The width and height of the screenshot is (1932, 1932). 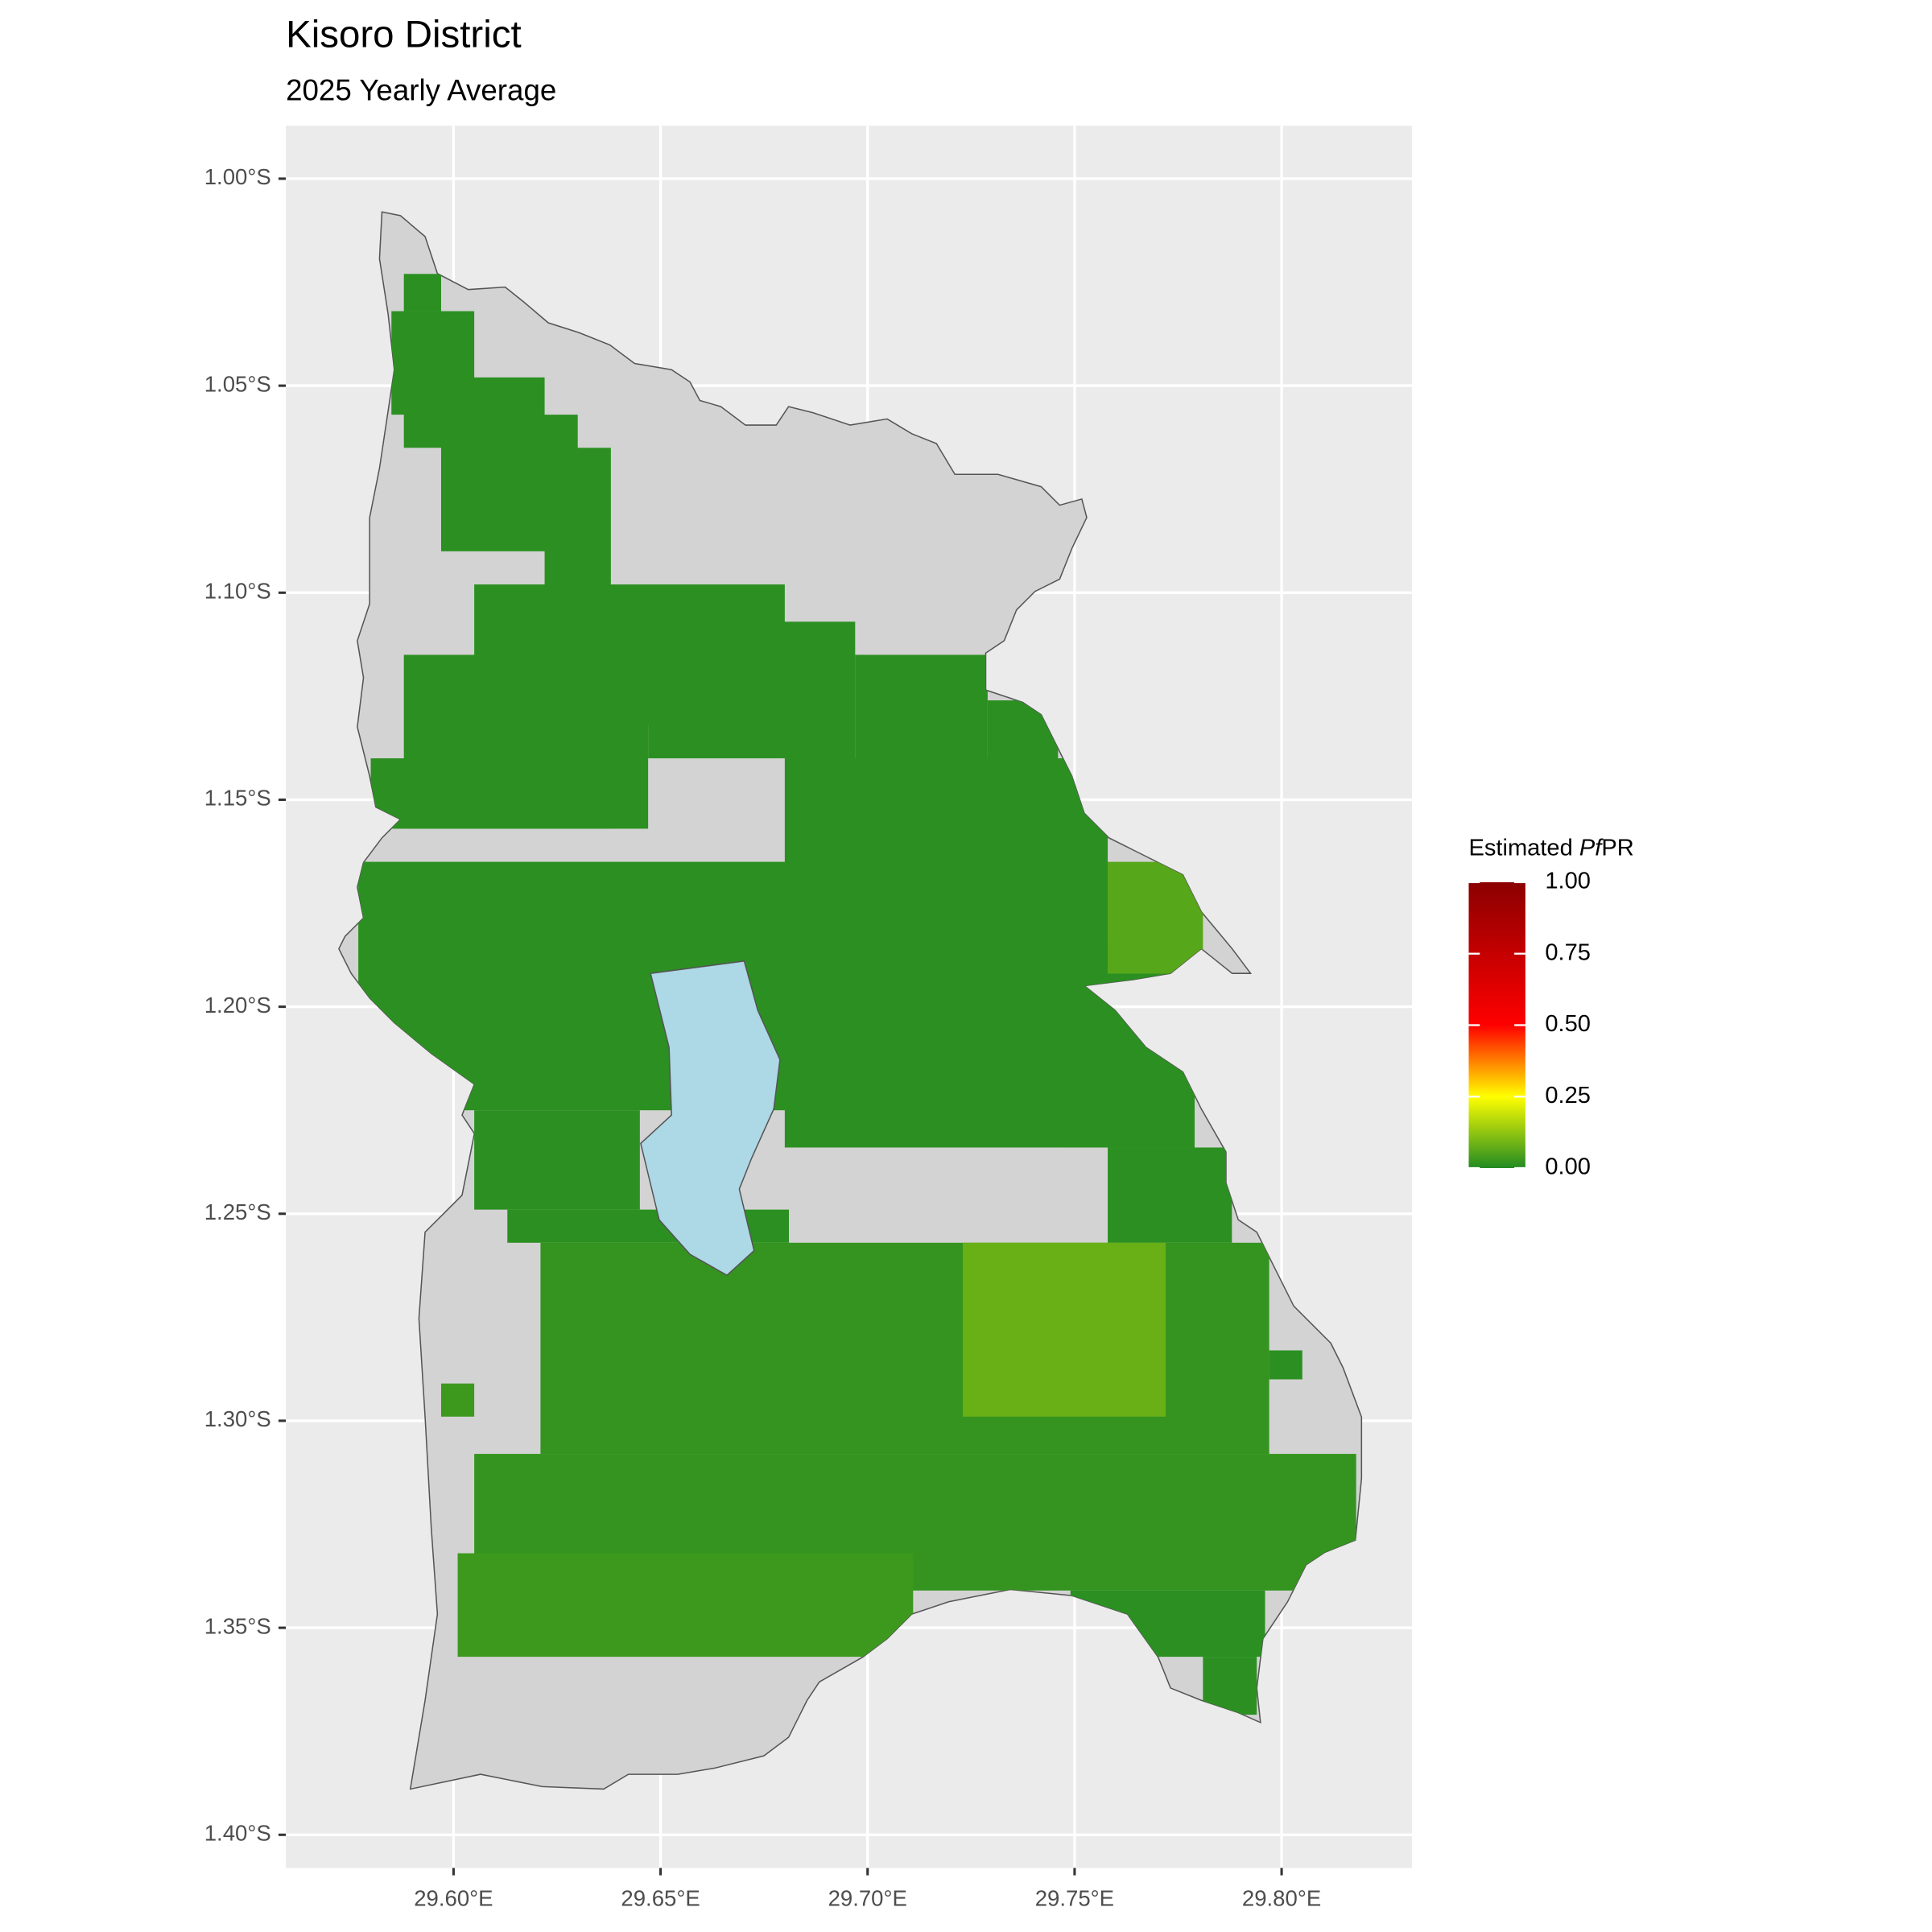 What do you see at coordinates (1591, 848) in the screenshot?
I see `legend-title-part: Pf` at bounding box center [1591, 848].